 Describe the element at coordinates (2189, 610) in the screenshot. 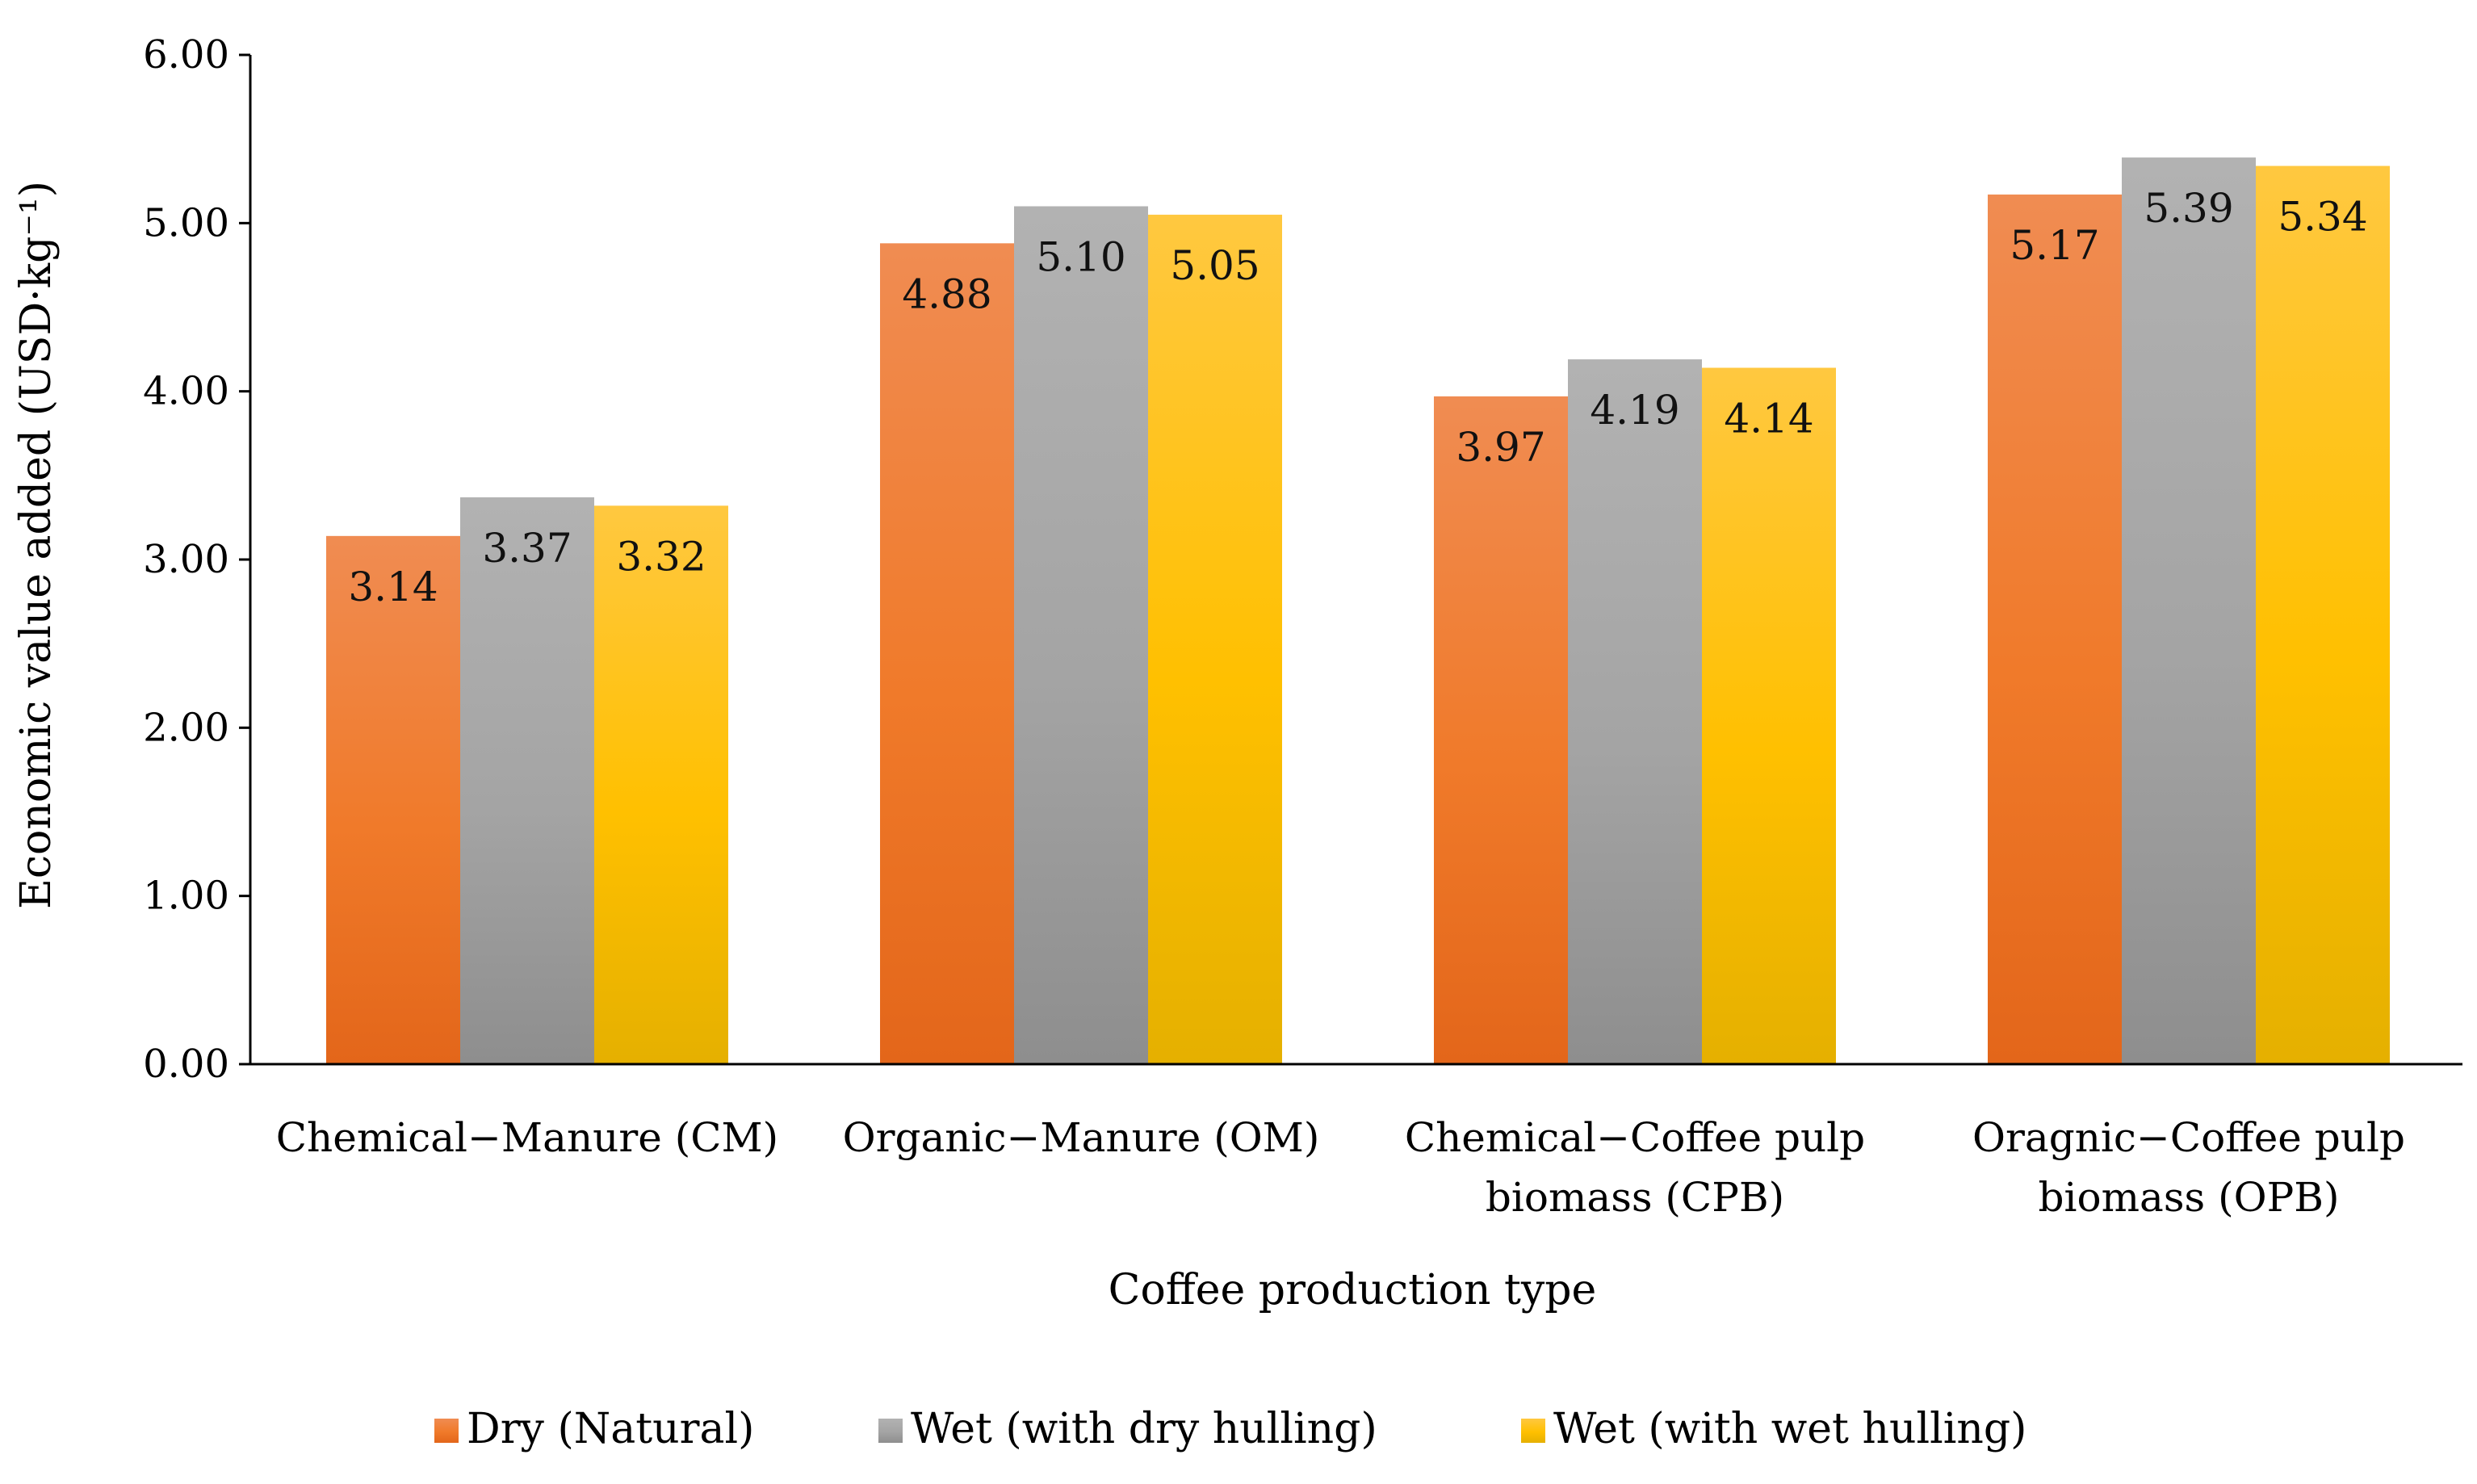

I see `bar-wet-with-dry-hulling--3` at that location.